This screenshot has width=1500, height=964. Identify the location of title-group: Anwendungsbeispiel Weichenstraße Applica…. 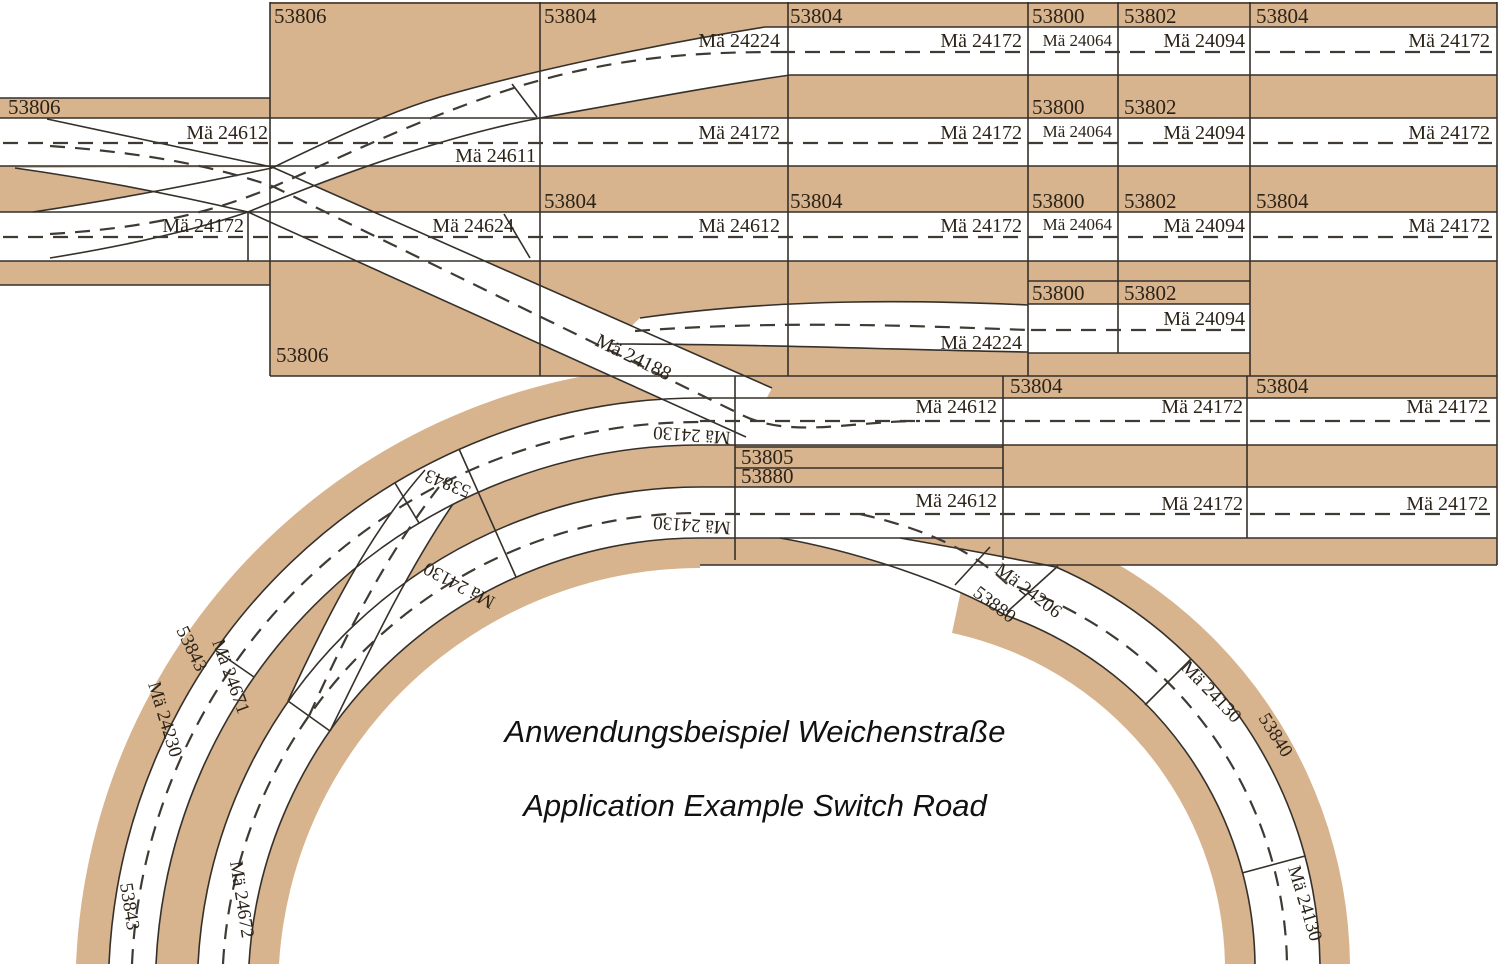
(754, 768).